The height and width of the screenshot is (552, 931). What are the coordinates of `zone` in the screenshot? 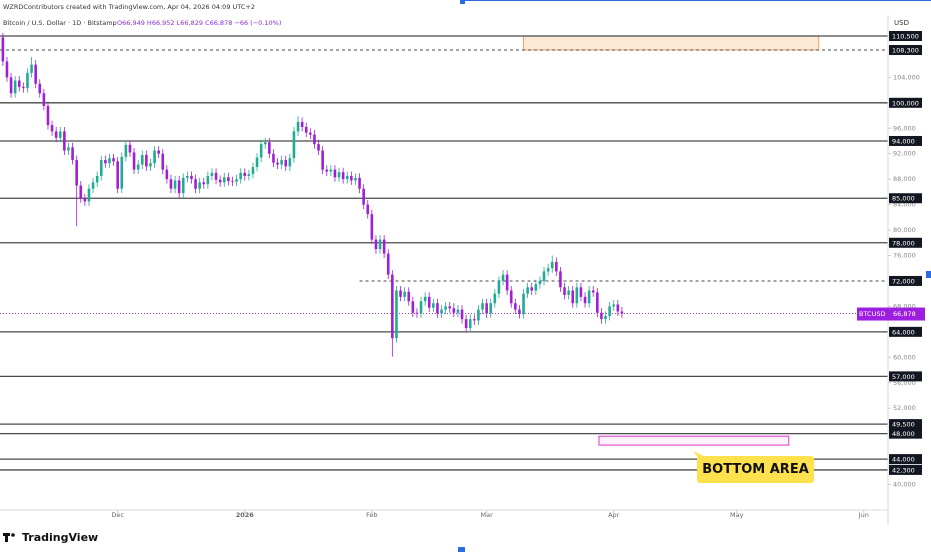 It's located at (694, 440).